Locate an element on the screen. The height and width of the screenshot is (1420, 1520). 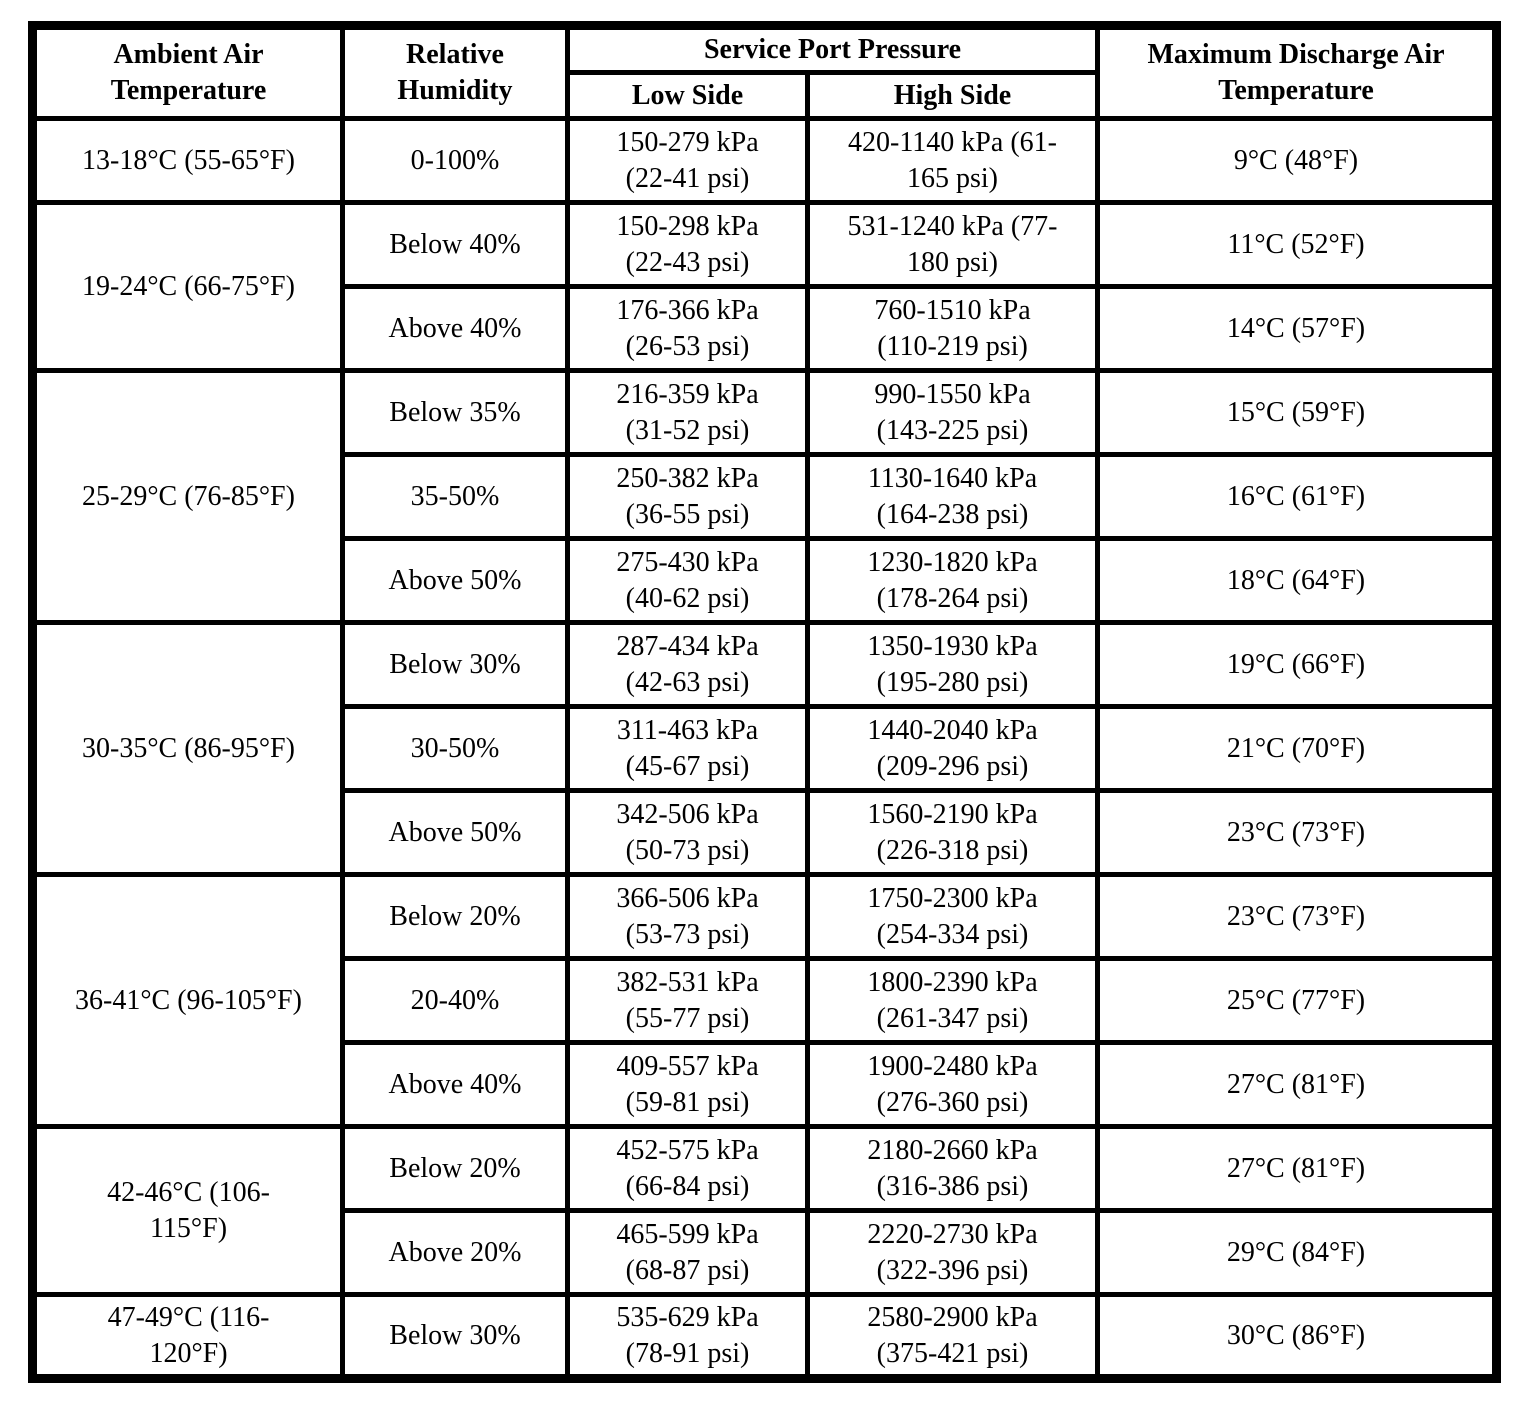
pressure-kpa: 420-1140 kPa is located at coordinates (926, 142).